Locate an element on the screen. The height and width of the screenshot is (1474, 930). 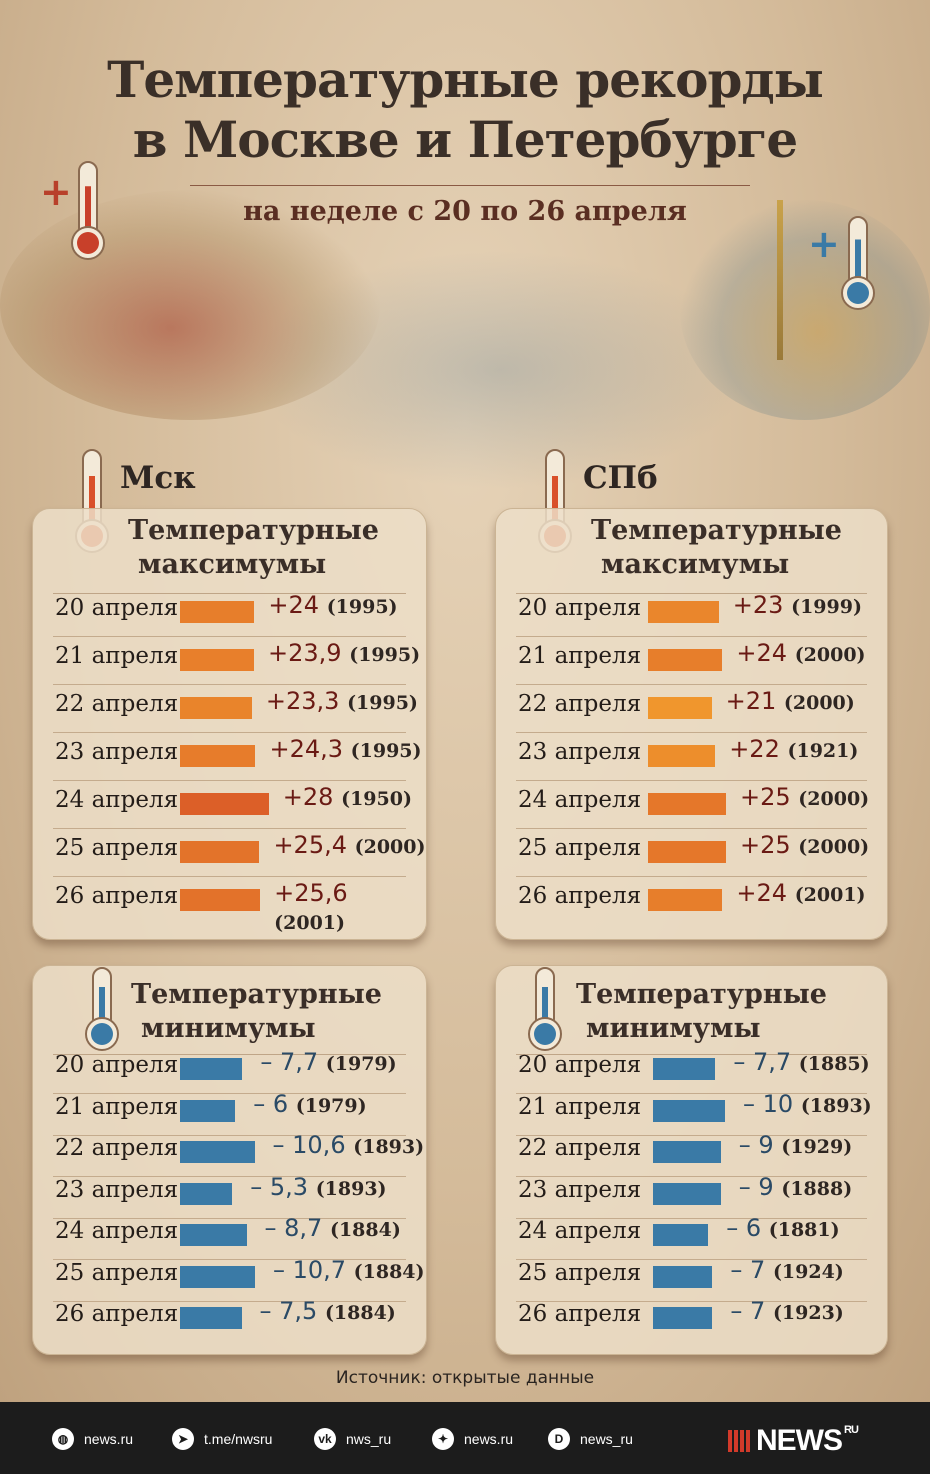
footer-link: ➤ t.me/nwsru is located at coordinates (222, 1439).